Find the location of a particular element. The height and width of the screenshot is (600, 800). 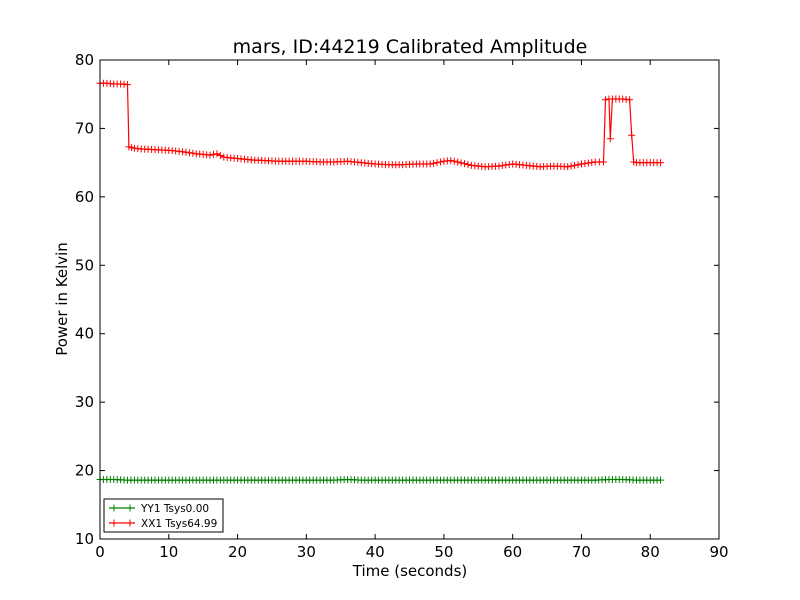

legend: YY1 Tsys0.00 XX1 Tsys64.99 is located at coordinates (163, 515).